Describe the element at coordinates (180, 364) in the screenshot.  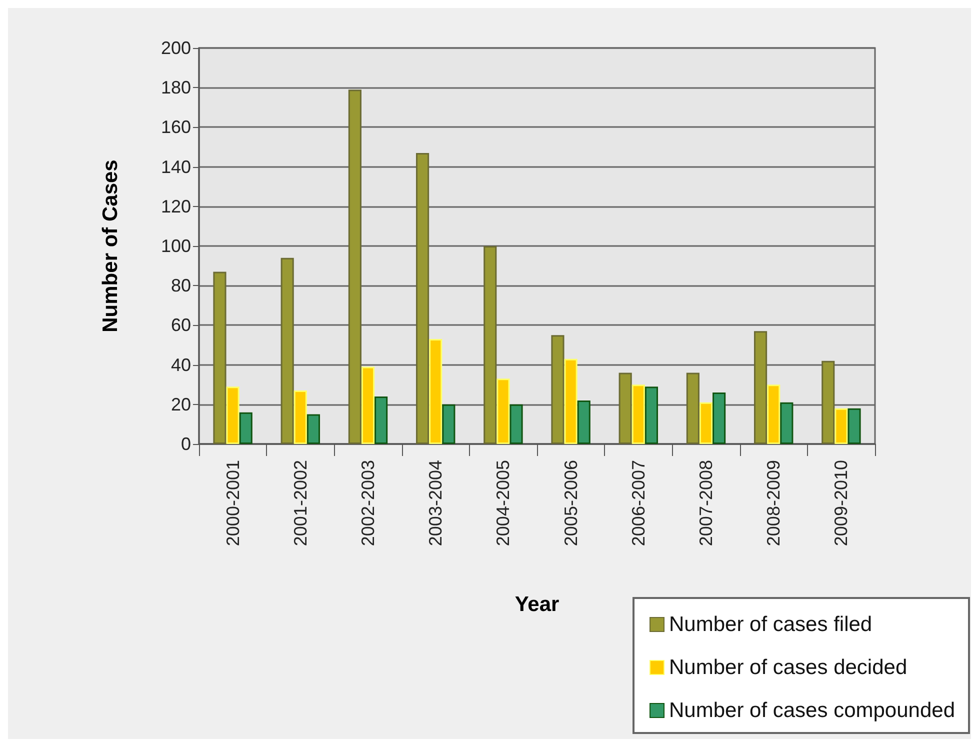
I see `y-tick-label: 40` at that location.